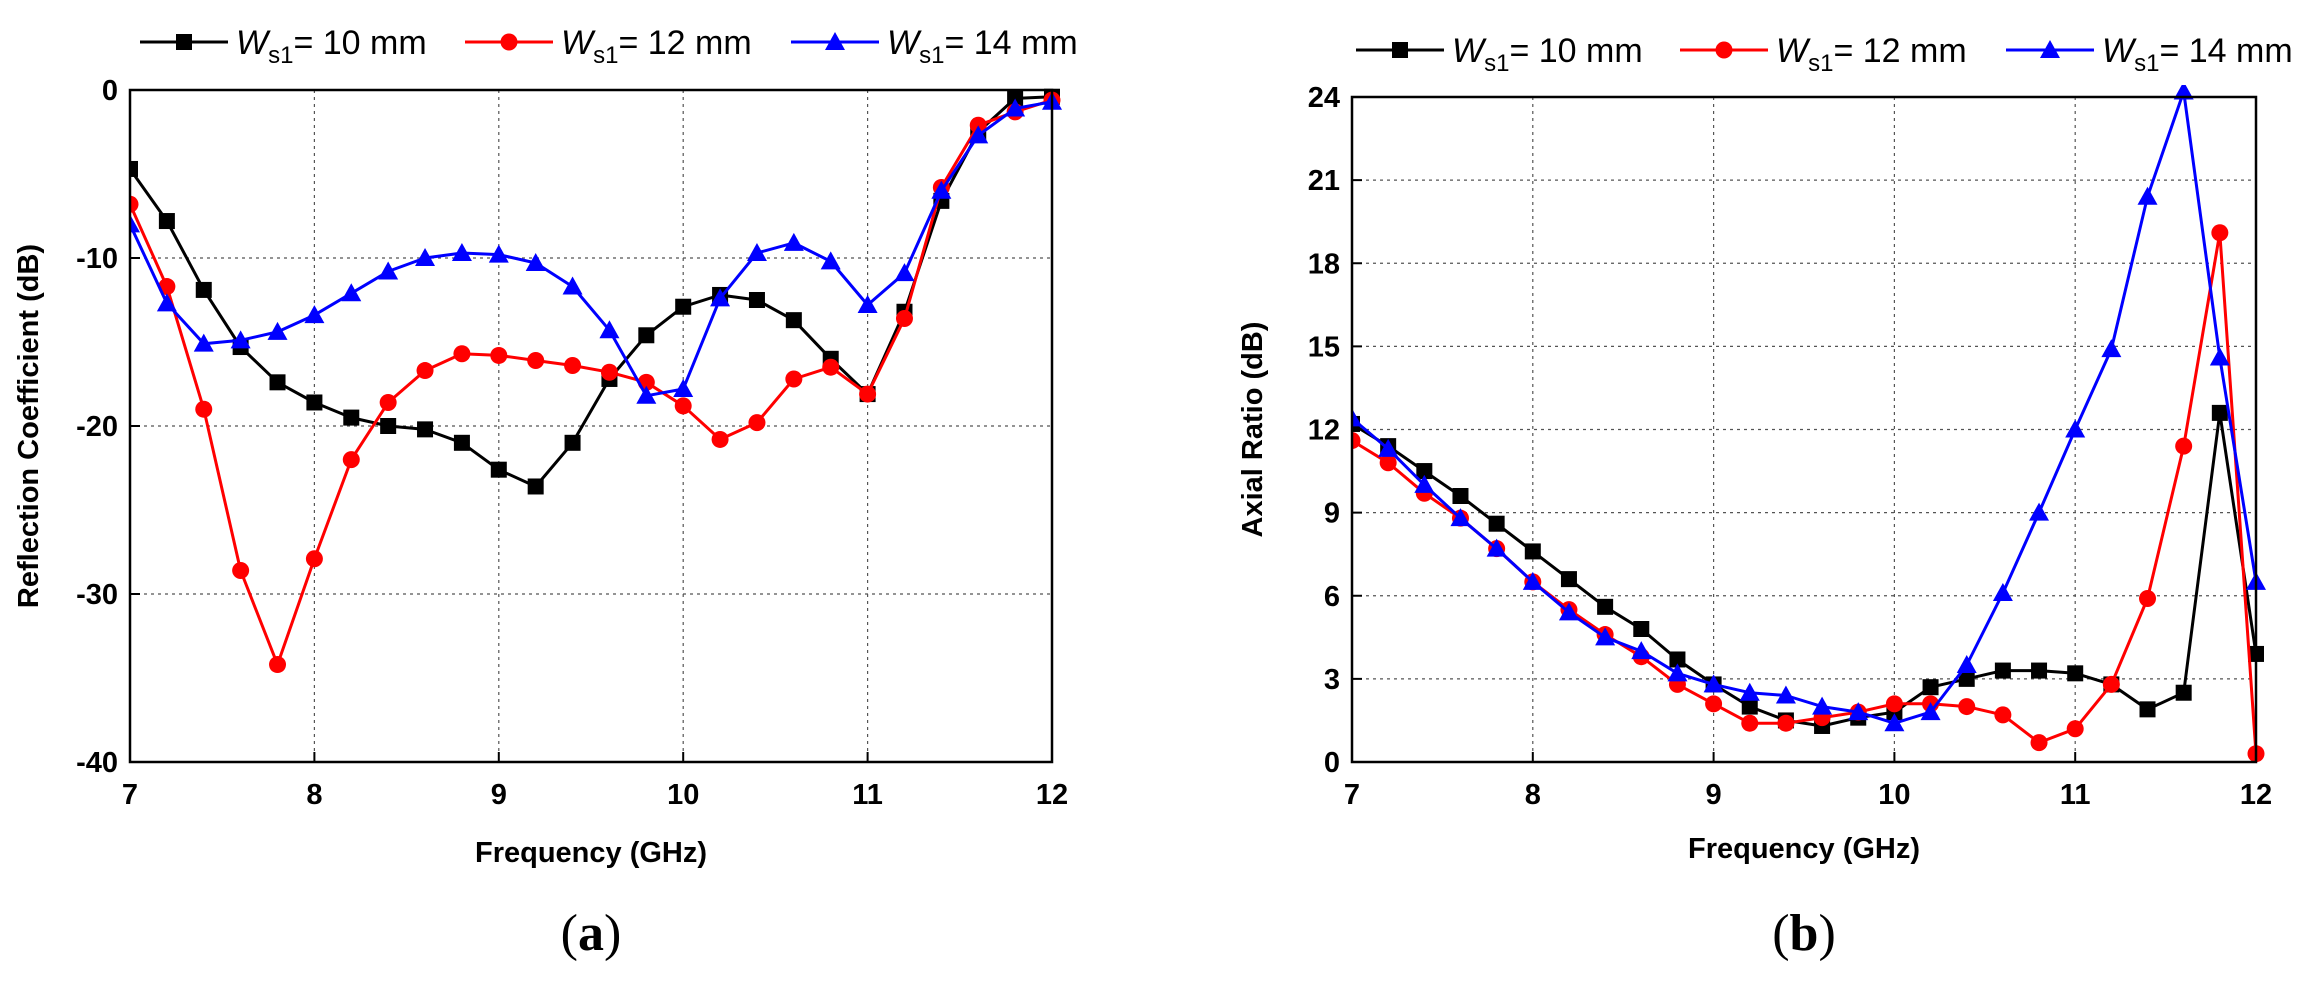 The image size is (2311, 989). I want to click on y-tick-label: 0, so click(1332, 763).